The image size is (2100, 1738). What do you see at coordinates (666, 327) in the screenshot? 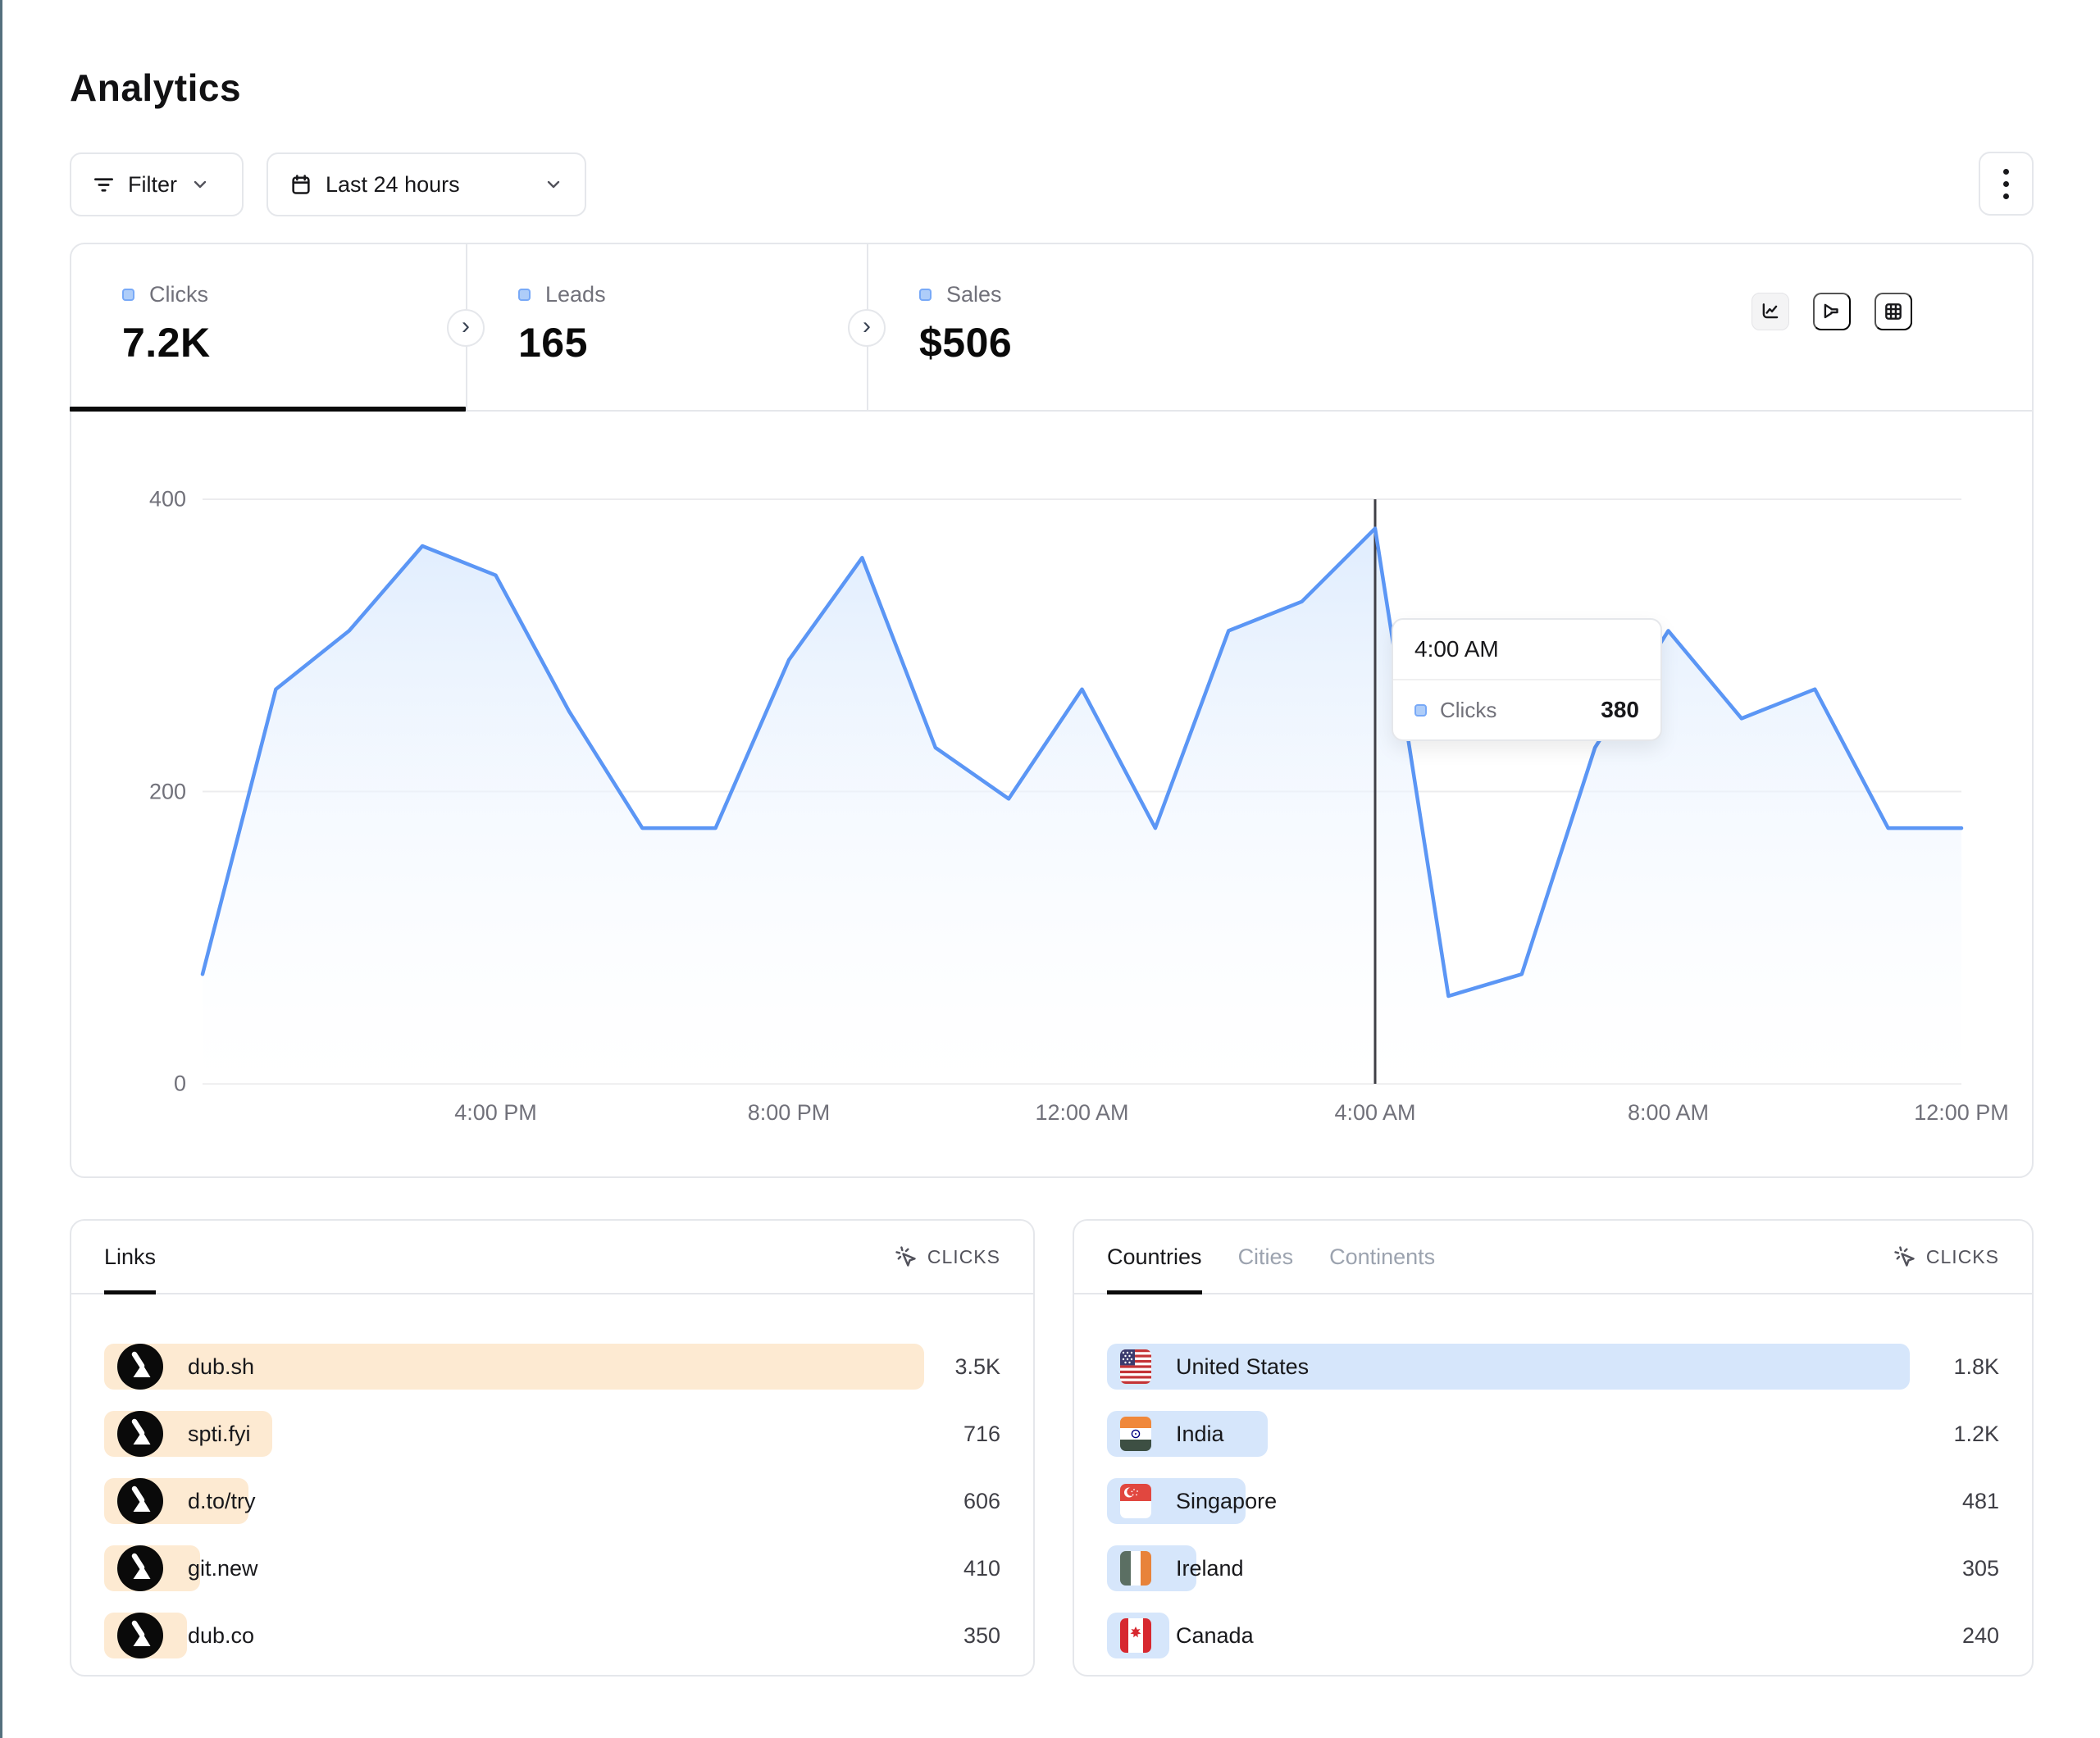
I see `tab-leads: Leads 165` at bounding box center [666, 327].